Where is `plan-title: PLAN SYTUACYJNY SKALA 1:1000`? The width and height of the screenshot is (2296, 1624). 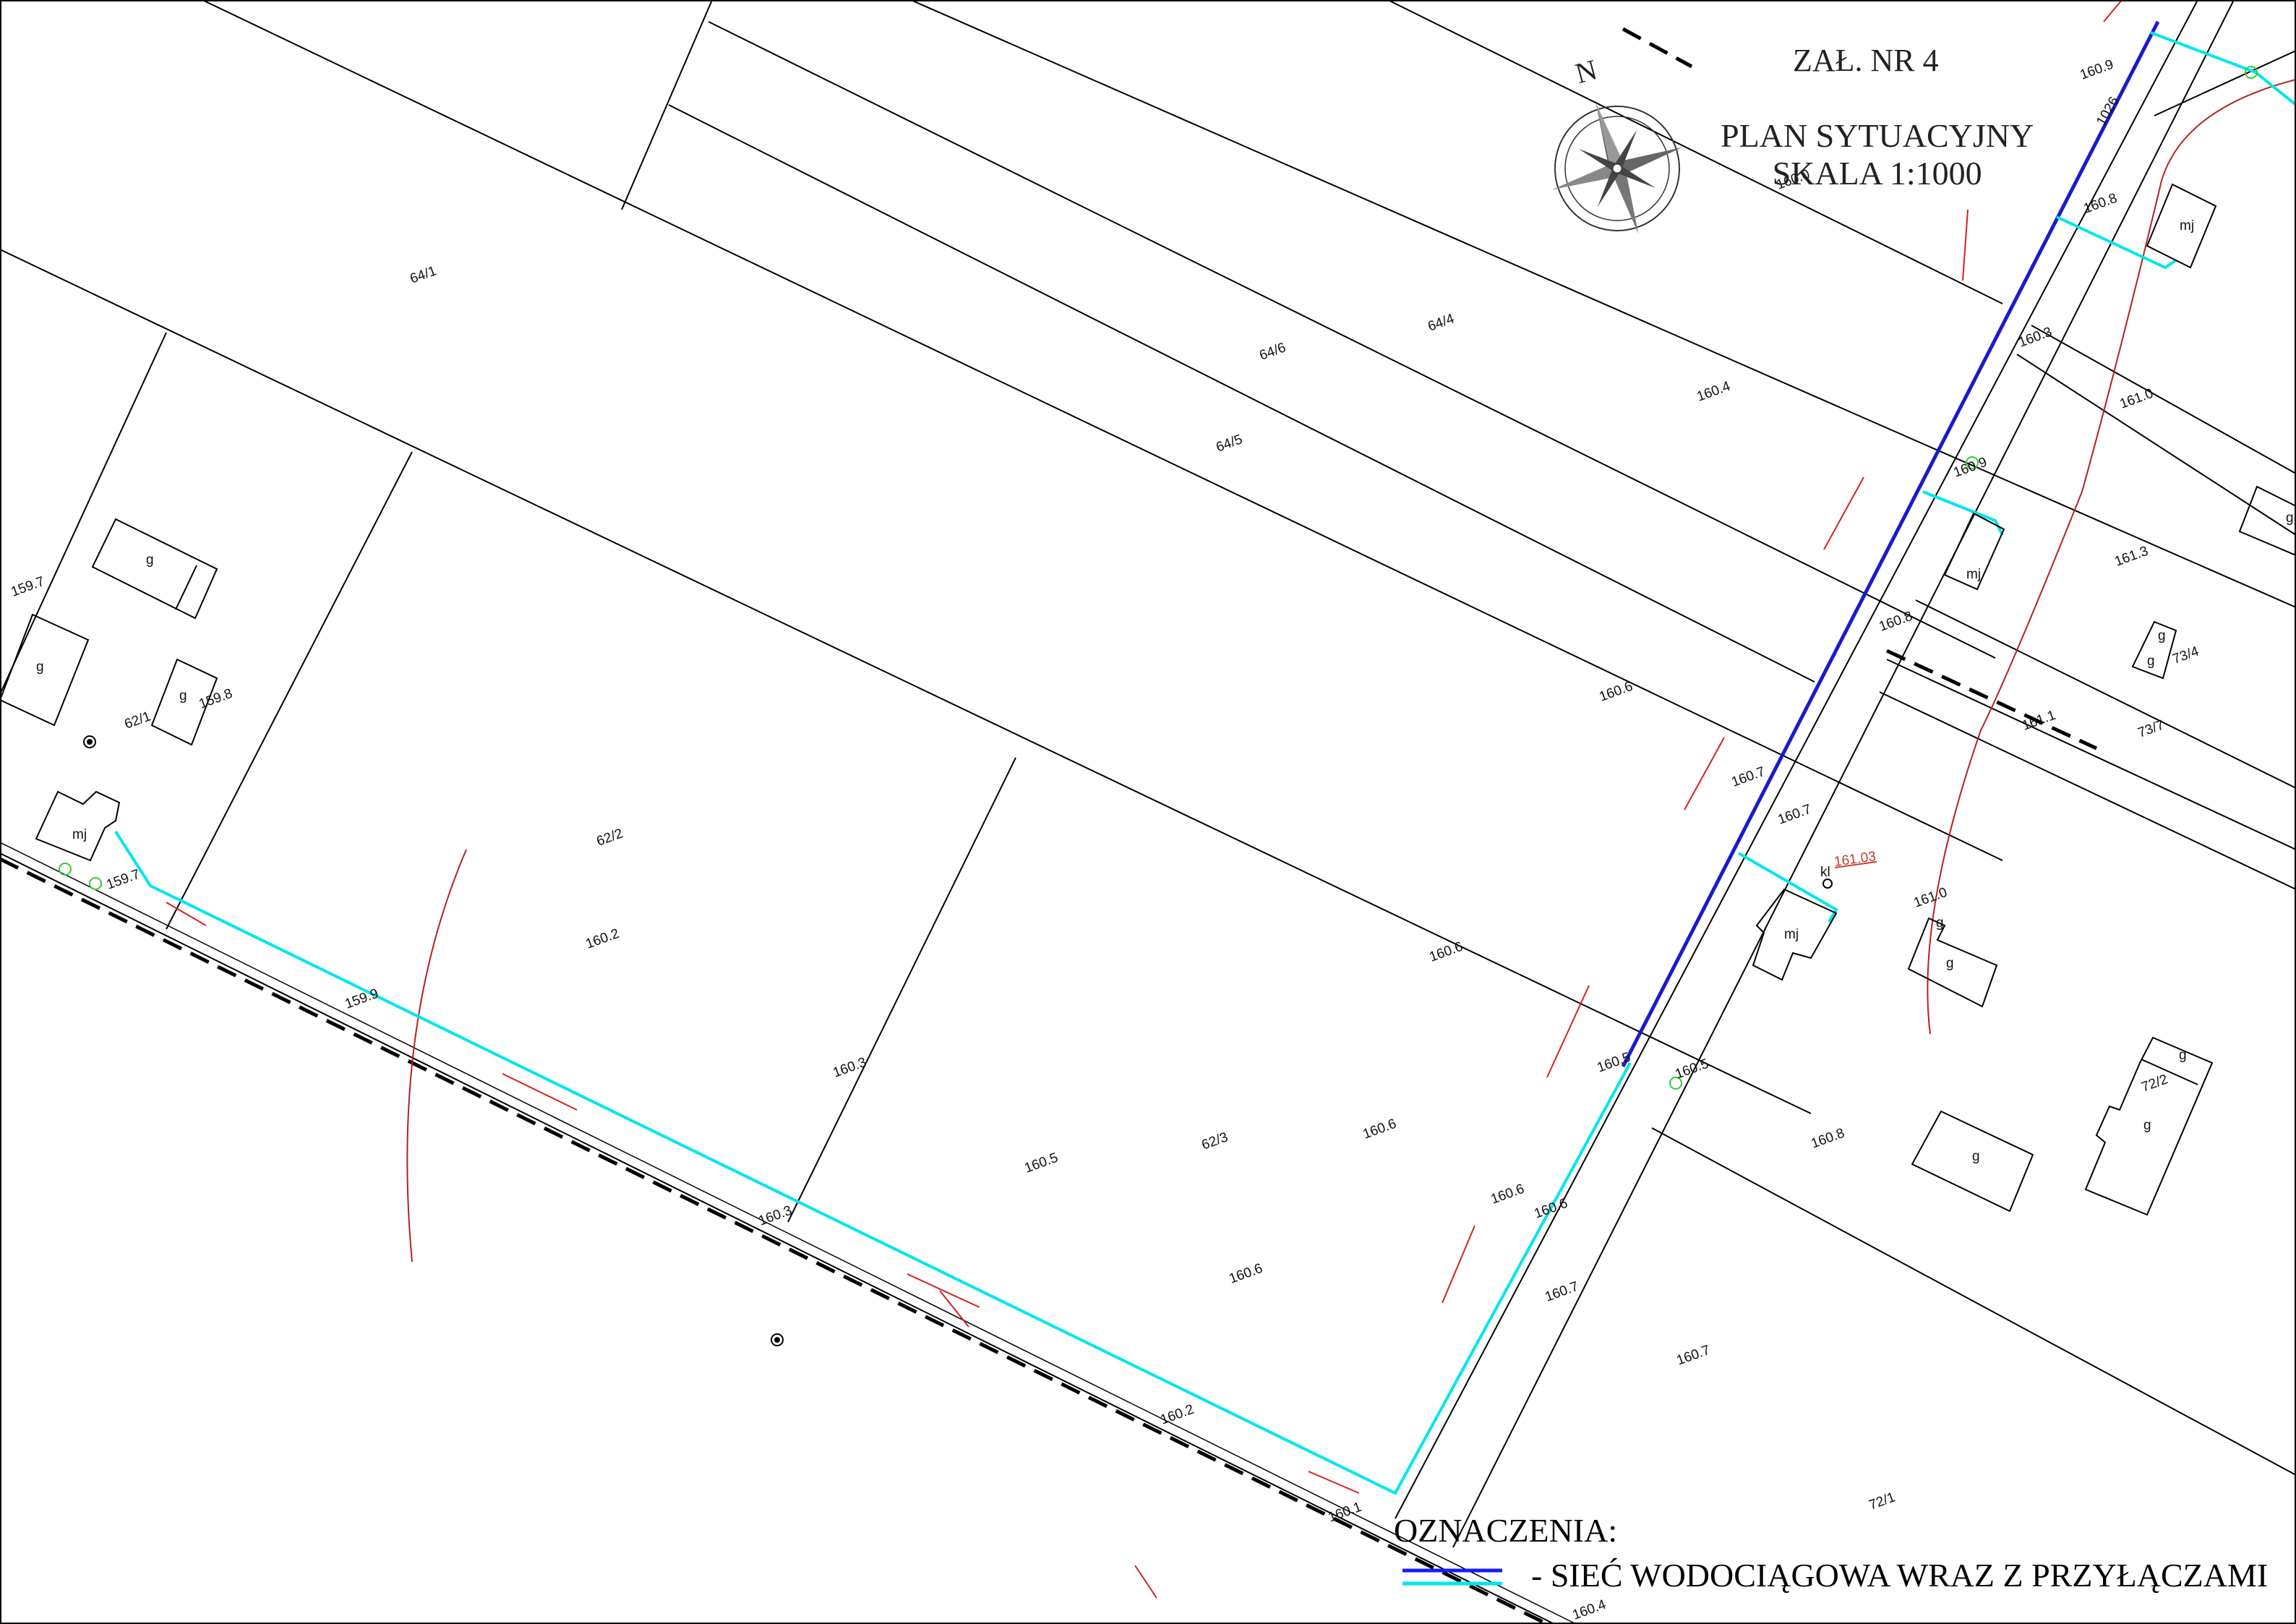
plan-title: PLAN SYTUACYJNY SKALA 1:1000 is located at coordinates (1877, 154).